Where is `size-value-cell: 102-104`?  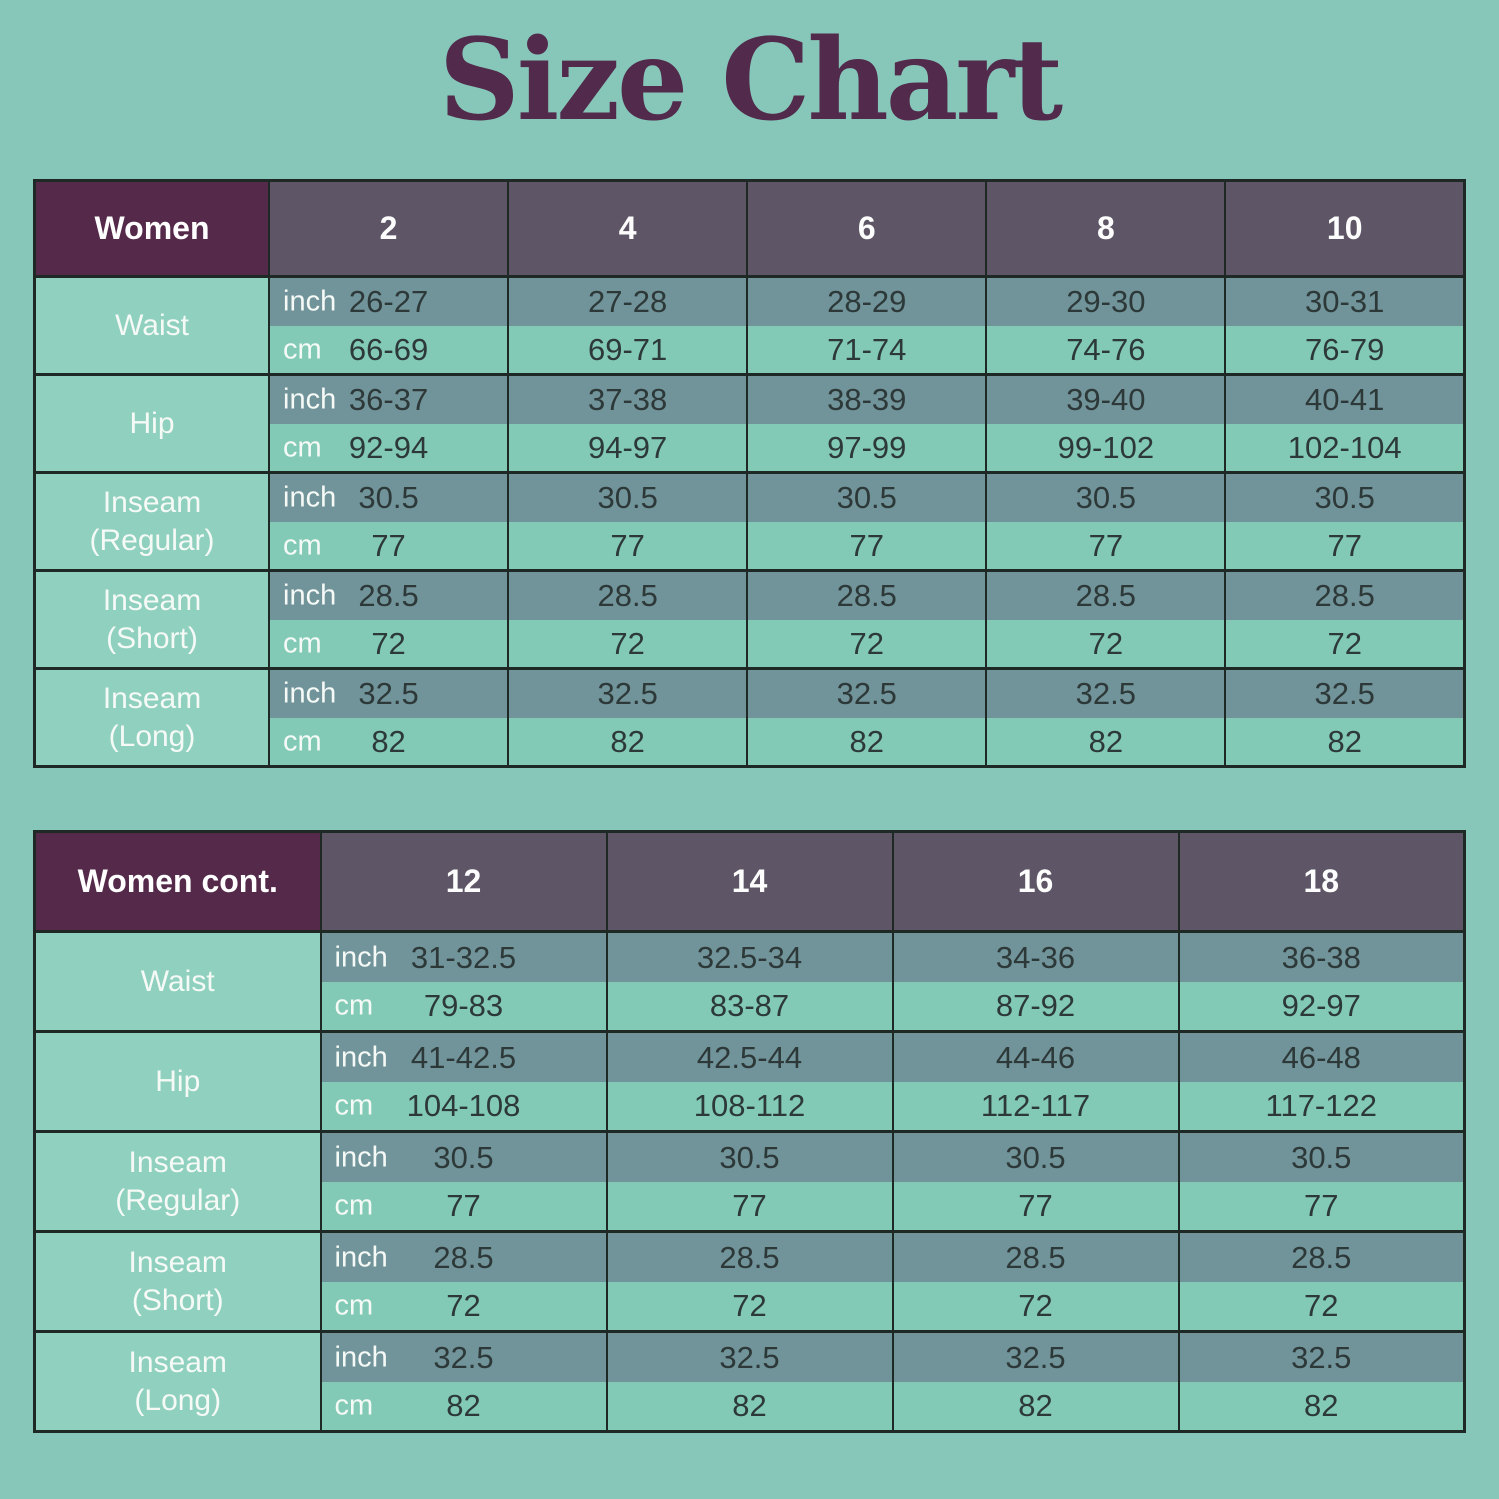
size-value-cell: 102-104 is located at coordinates (1344, 448).